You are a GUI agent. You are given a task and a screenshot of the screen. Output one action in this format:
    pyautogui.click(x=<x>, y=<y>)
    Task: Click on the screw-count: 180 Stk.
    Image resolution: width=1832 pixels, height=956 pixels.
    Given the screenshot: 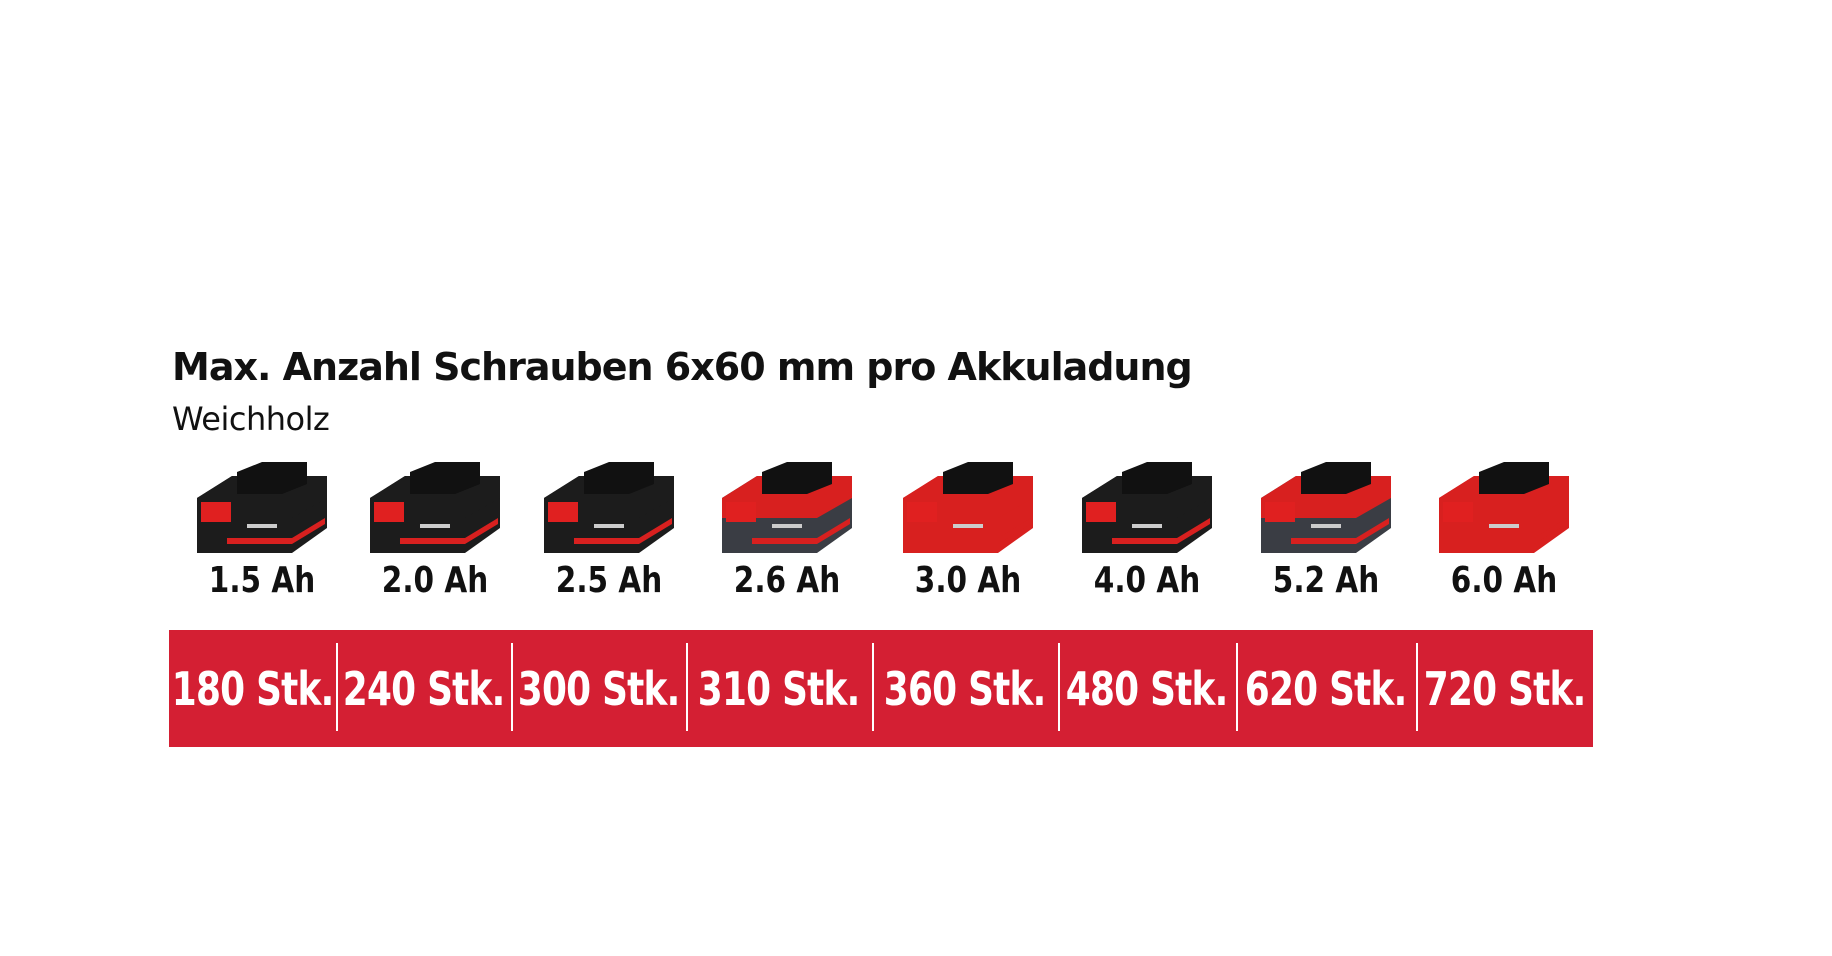 What is the action you would take?
    pyautogui.click(x=252, y=688)
    